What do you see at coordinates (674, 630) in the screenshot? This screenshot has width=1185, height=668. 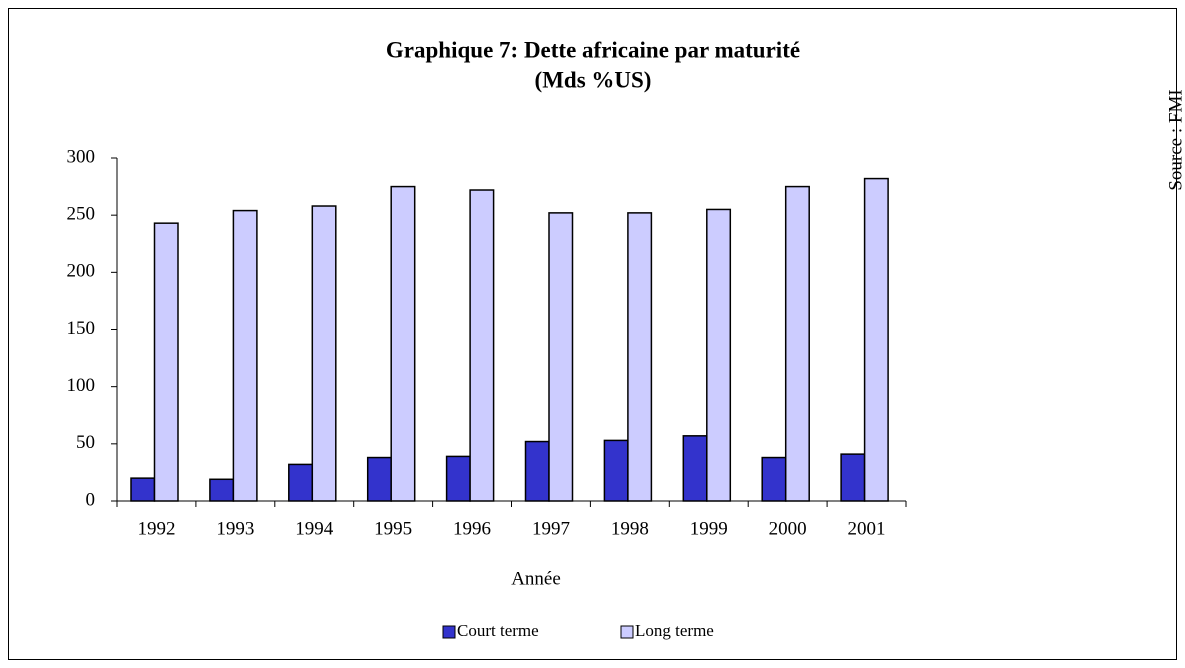 I see `legend-label: Long terme` at bounding box center [674, 630].